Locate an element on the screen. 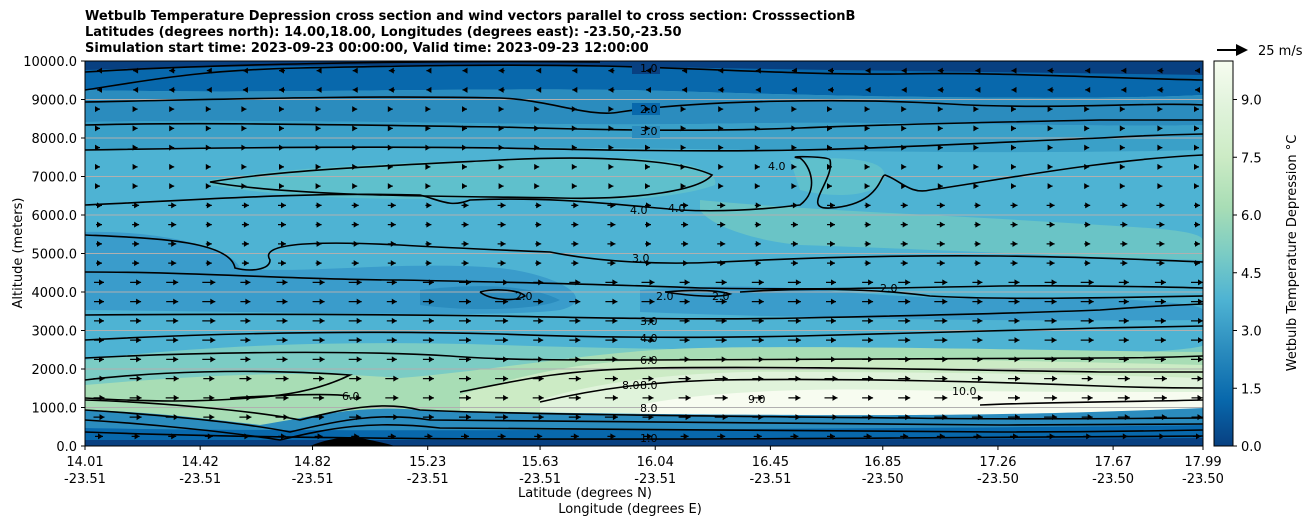 The image size is (1312, 526). contour-line-2c is located at coordinates (698, 293).